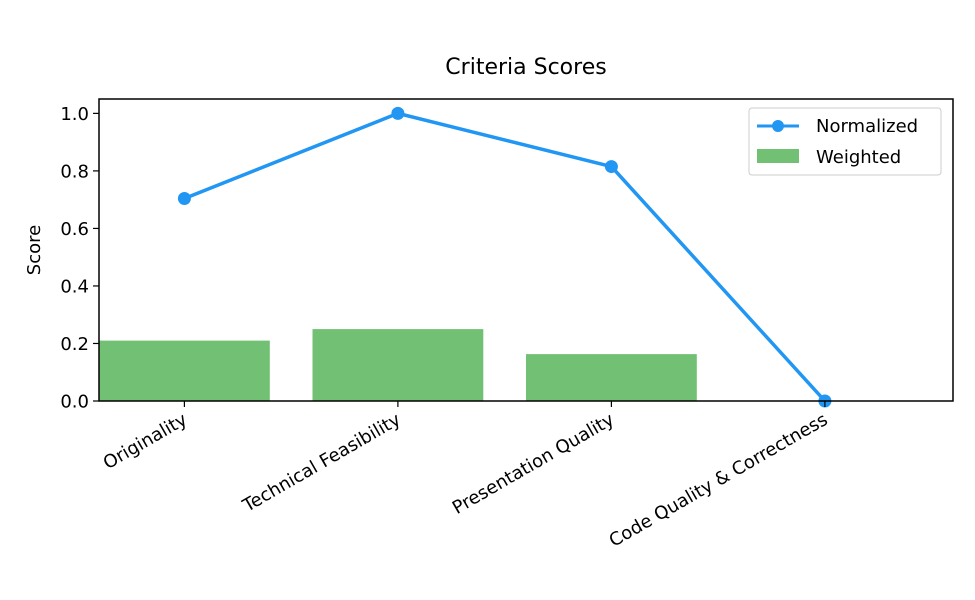  I want to click on x-tick-label-code-quality-and-correctness: Code Quality & Correctness, so click(719, 480).